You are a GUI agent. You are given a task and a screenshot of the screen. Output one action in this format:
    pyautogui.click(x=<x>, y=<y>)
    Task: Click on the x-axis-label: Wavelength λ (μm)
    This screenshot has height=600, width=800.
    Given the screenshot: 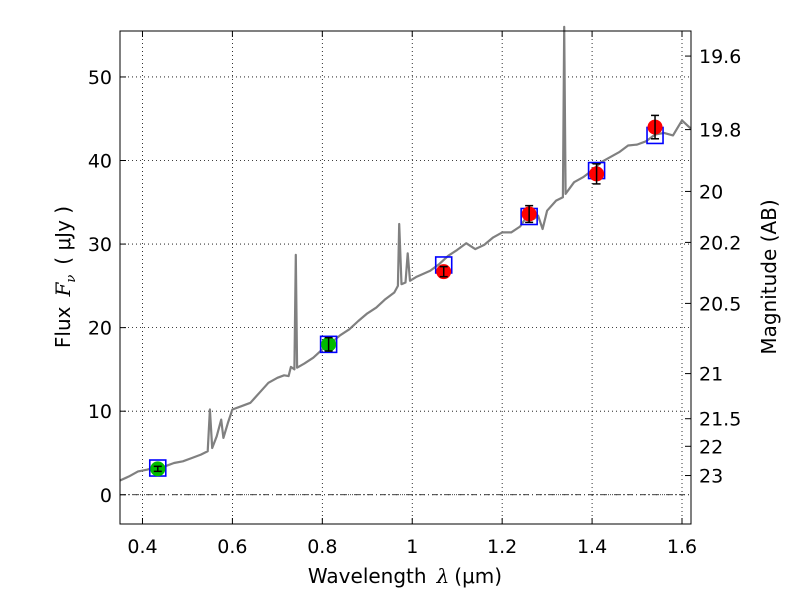 What is the action you would take?
    pyautogui.click(x=405, y=576)
    